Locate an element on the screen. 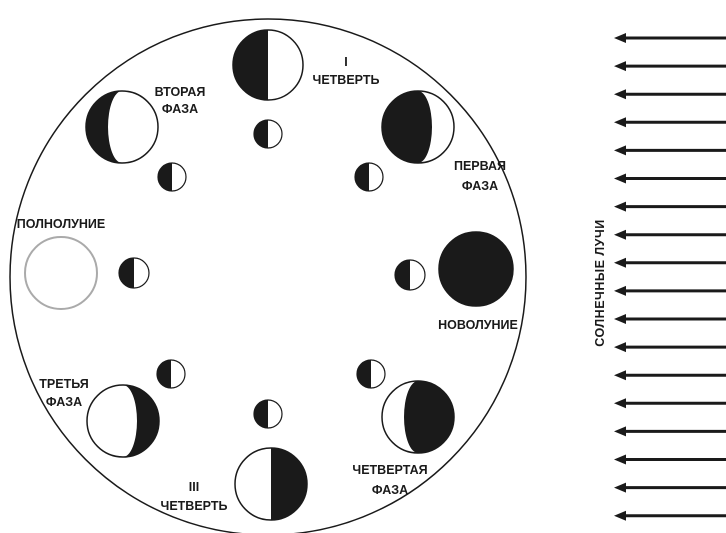 The height and width of the screenshot is (533, 726). label-third-phase-line2: ФАЗА is located at coordinates (64, 402).